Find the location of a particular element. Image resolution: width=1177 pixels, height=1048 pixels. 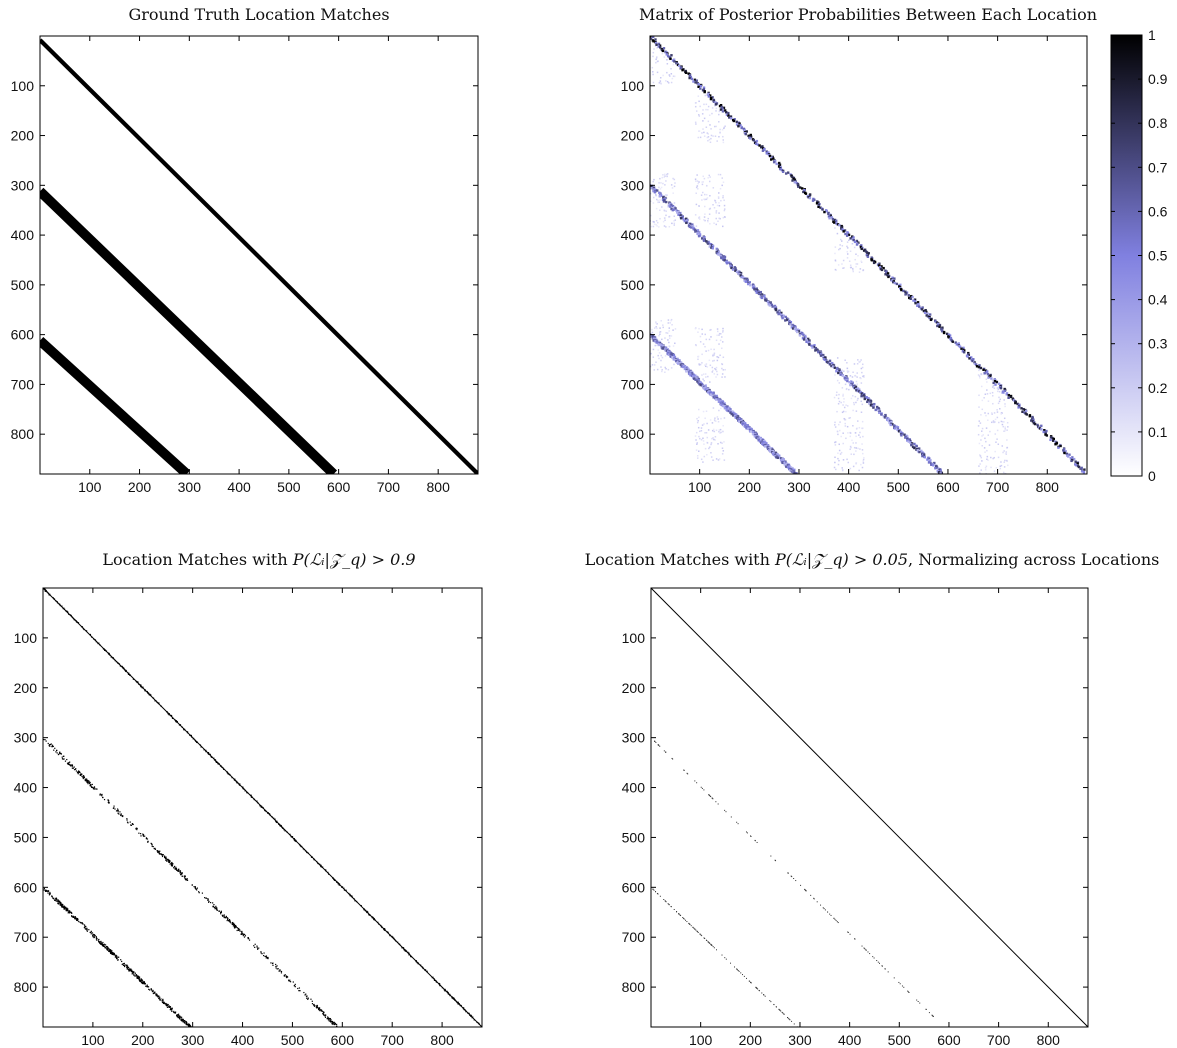

colorbar-tick-label: 1 is located at coordinates (1152, 35).